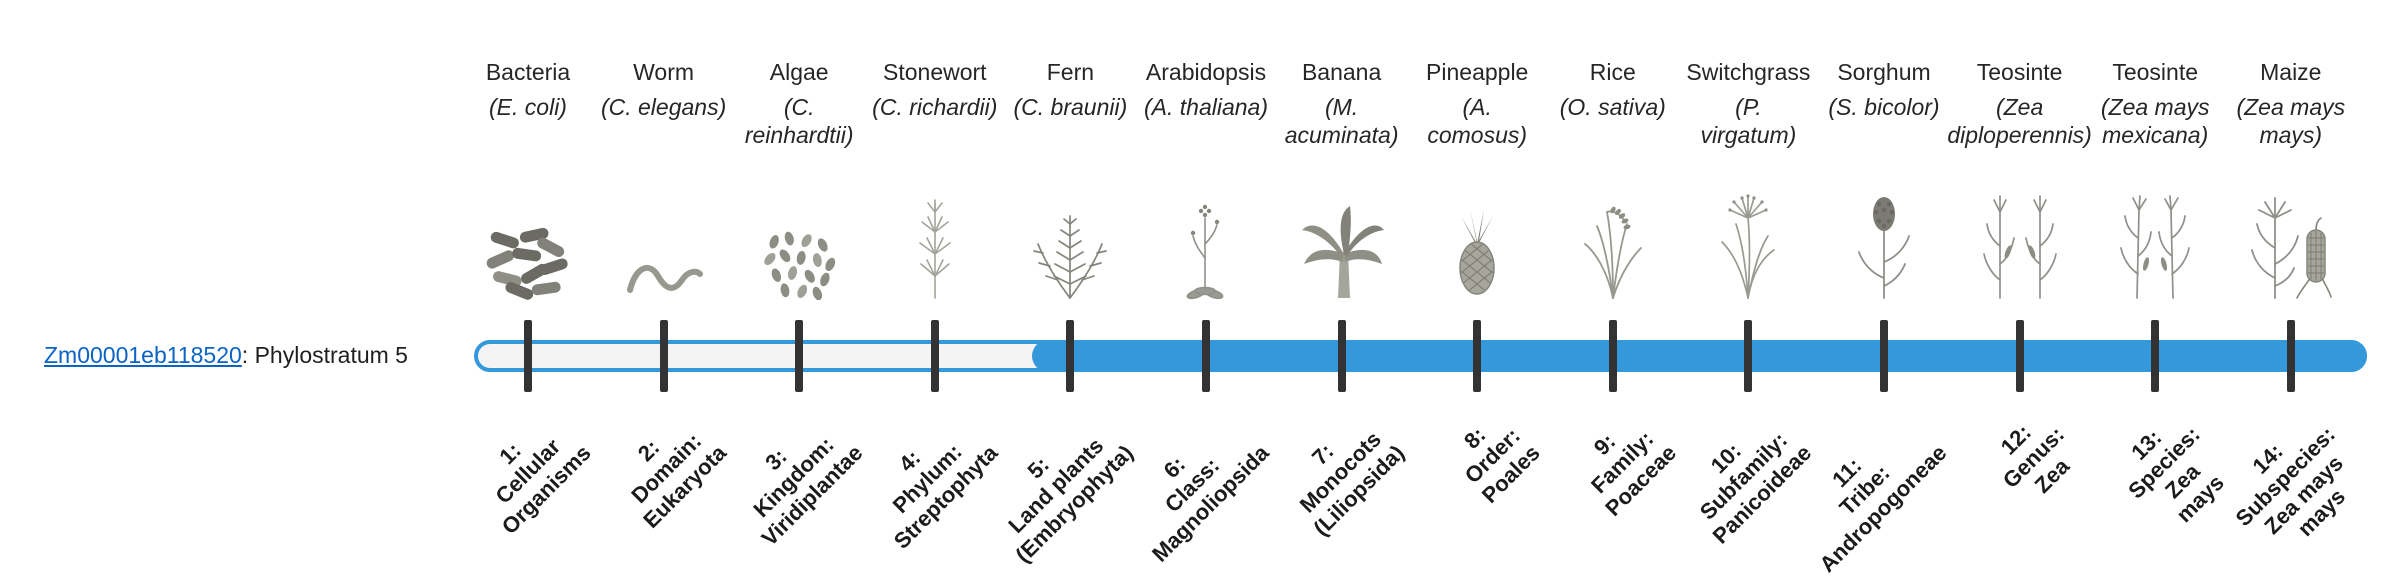  What do you see at coordinates (1883, 89) in the screenshot?
I see `organism-name-block: Sorghum (S. bicolor)` at bounding box center [1883, 89].